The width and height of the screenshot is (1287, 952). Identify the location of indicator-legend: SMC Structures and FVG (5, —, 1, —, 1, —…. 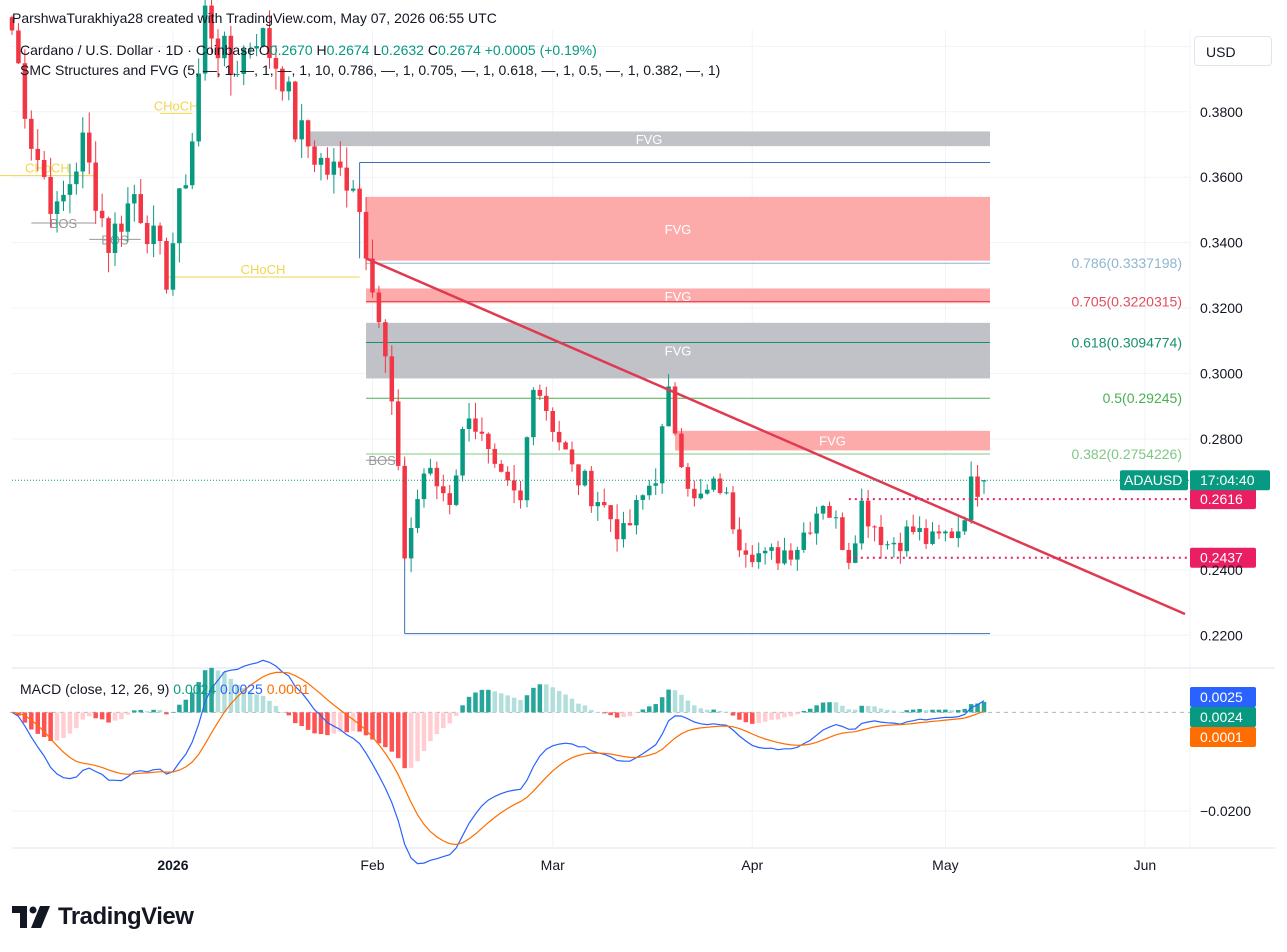
(370, 70).